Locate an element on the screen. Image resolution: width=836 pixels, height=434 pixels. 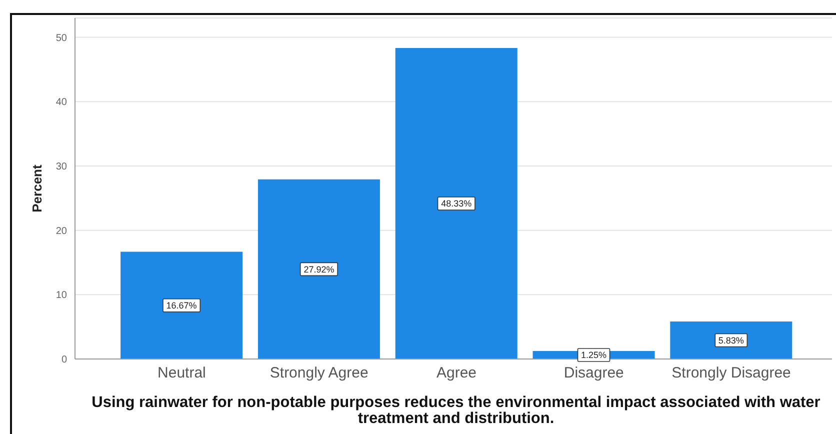
y-tick-label: 40 is located at coordinates (62, 102).